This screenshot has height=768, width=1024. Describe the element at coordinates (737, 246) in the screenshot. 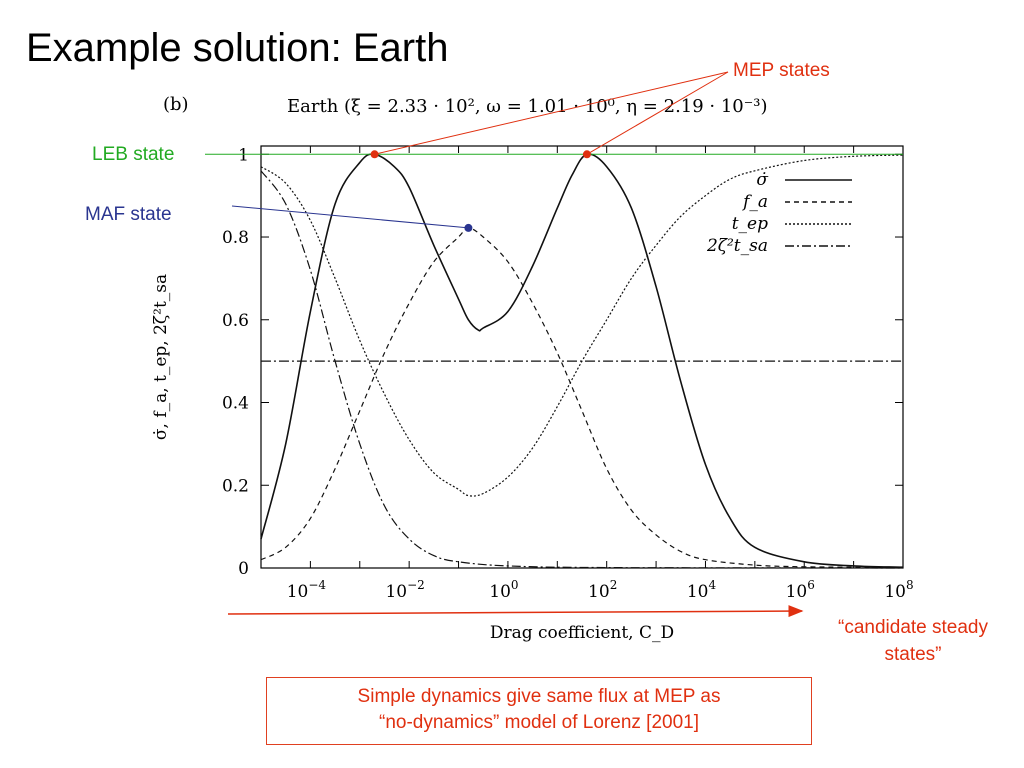

I see `legend-label: 2ζ²t_sa` at that location.